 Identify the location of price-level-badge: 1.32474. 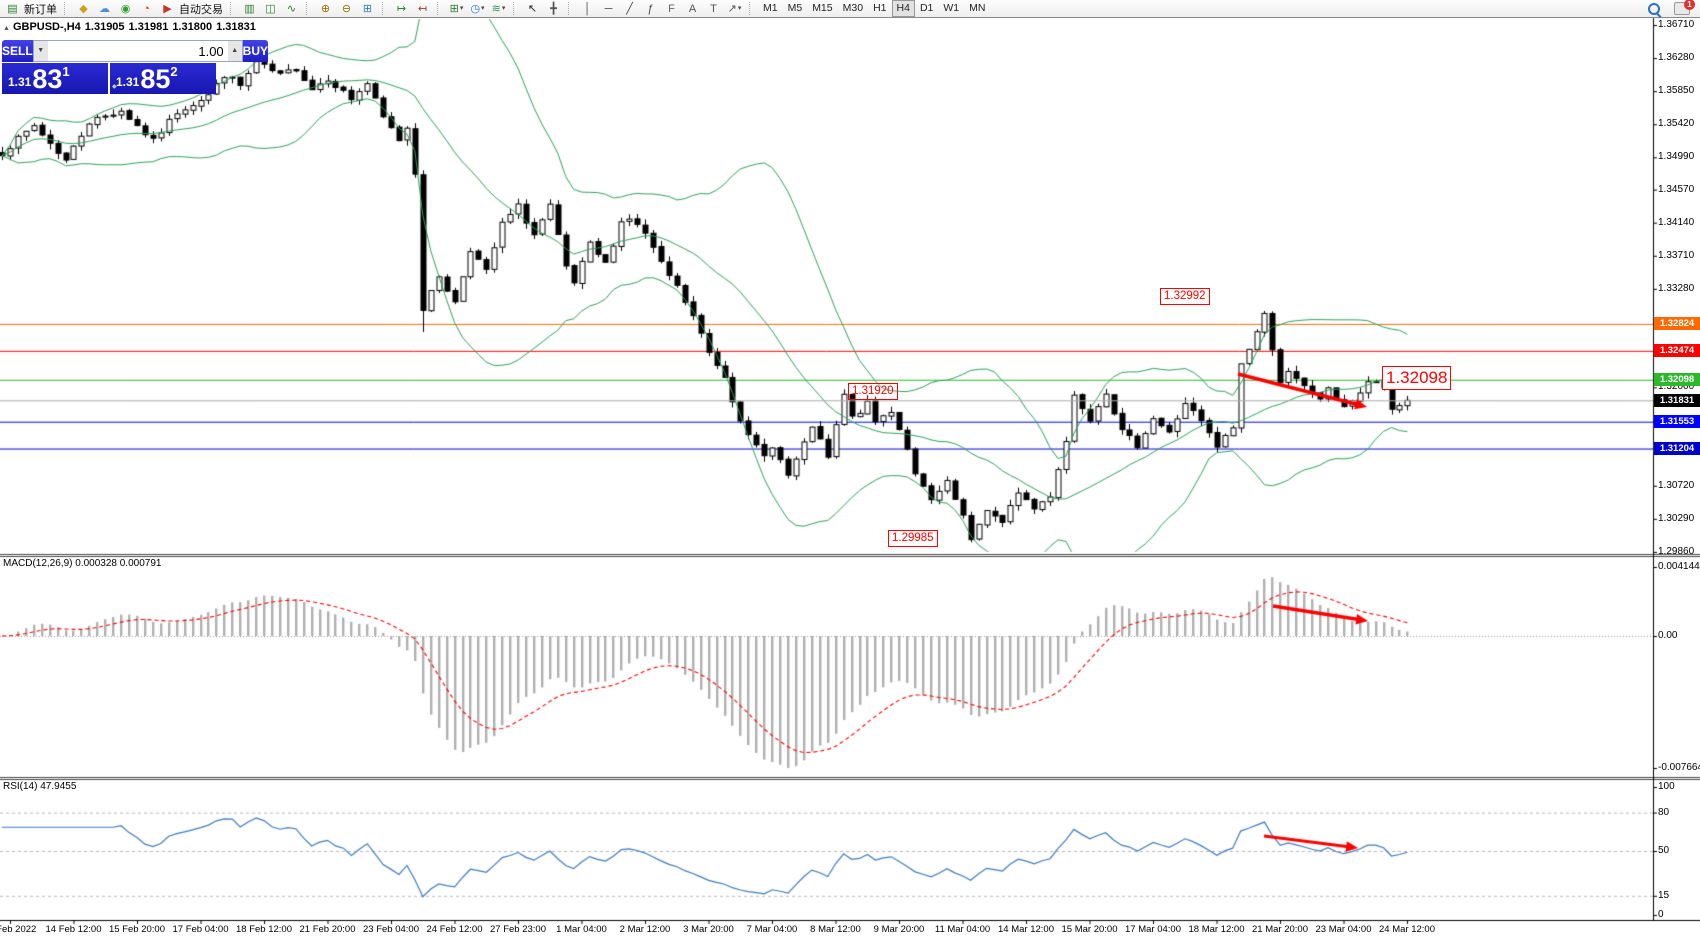
(1677, 351).